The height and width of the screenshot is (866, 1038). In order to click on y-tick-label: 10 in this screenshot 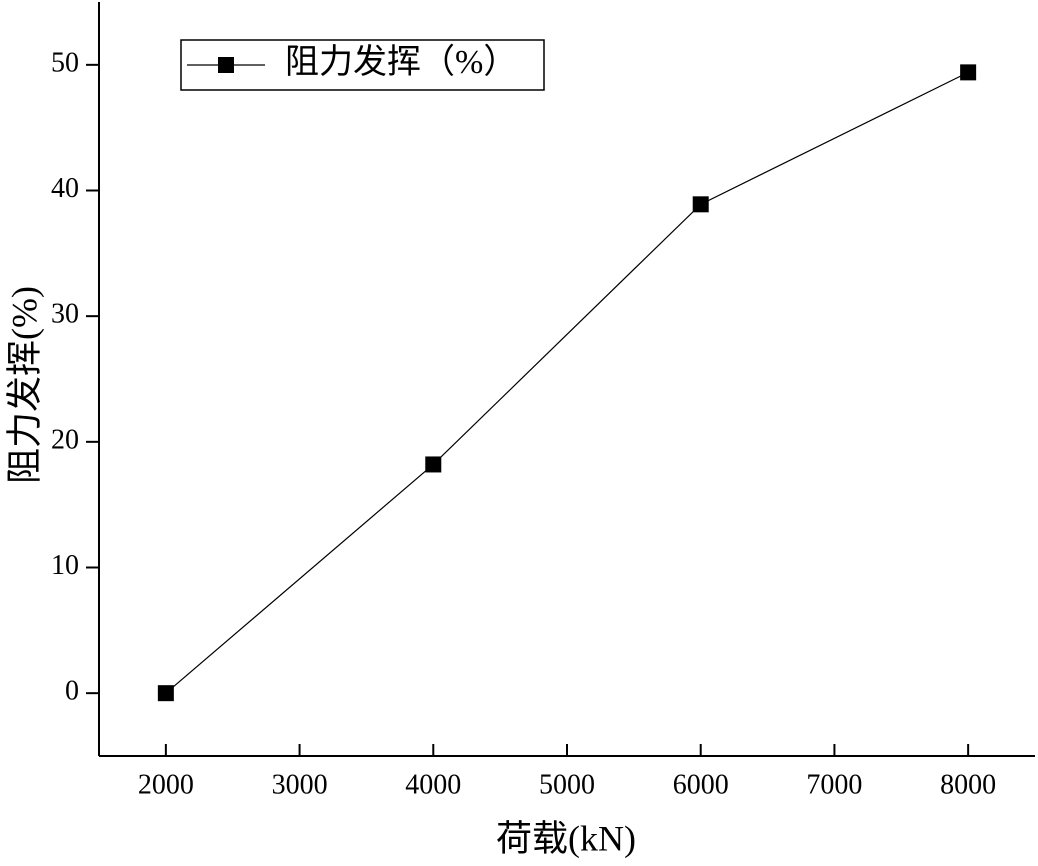, I will do `click(65, 565)`.